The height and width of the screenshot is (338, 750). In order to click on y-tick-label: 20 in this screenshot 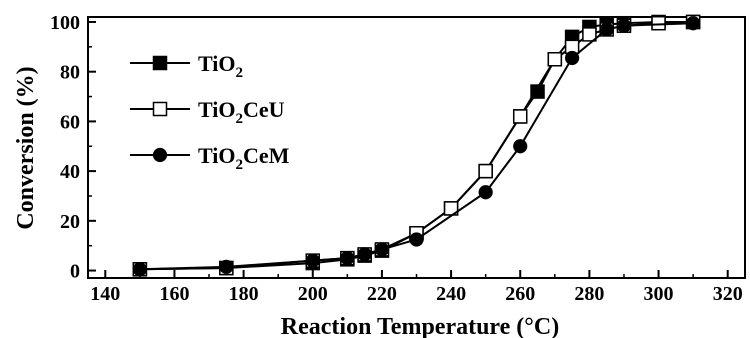, I will do `click(70, 222)`.